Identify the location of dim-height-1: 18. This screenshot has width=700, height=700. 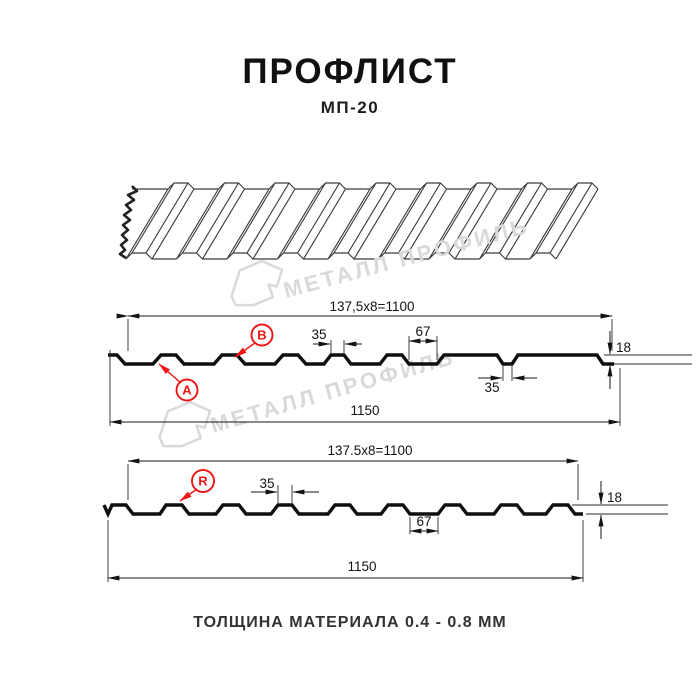
(623, 347).